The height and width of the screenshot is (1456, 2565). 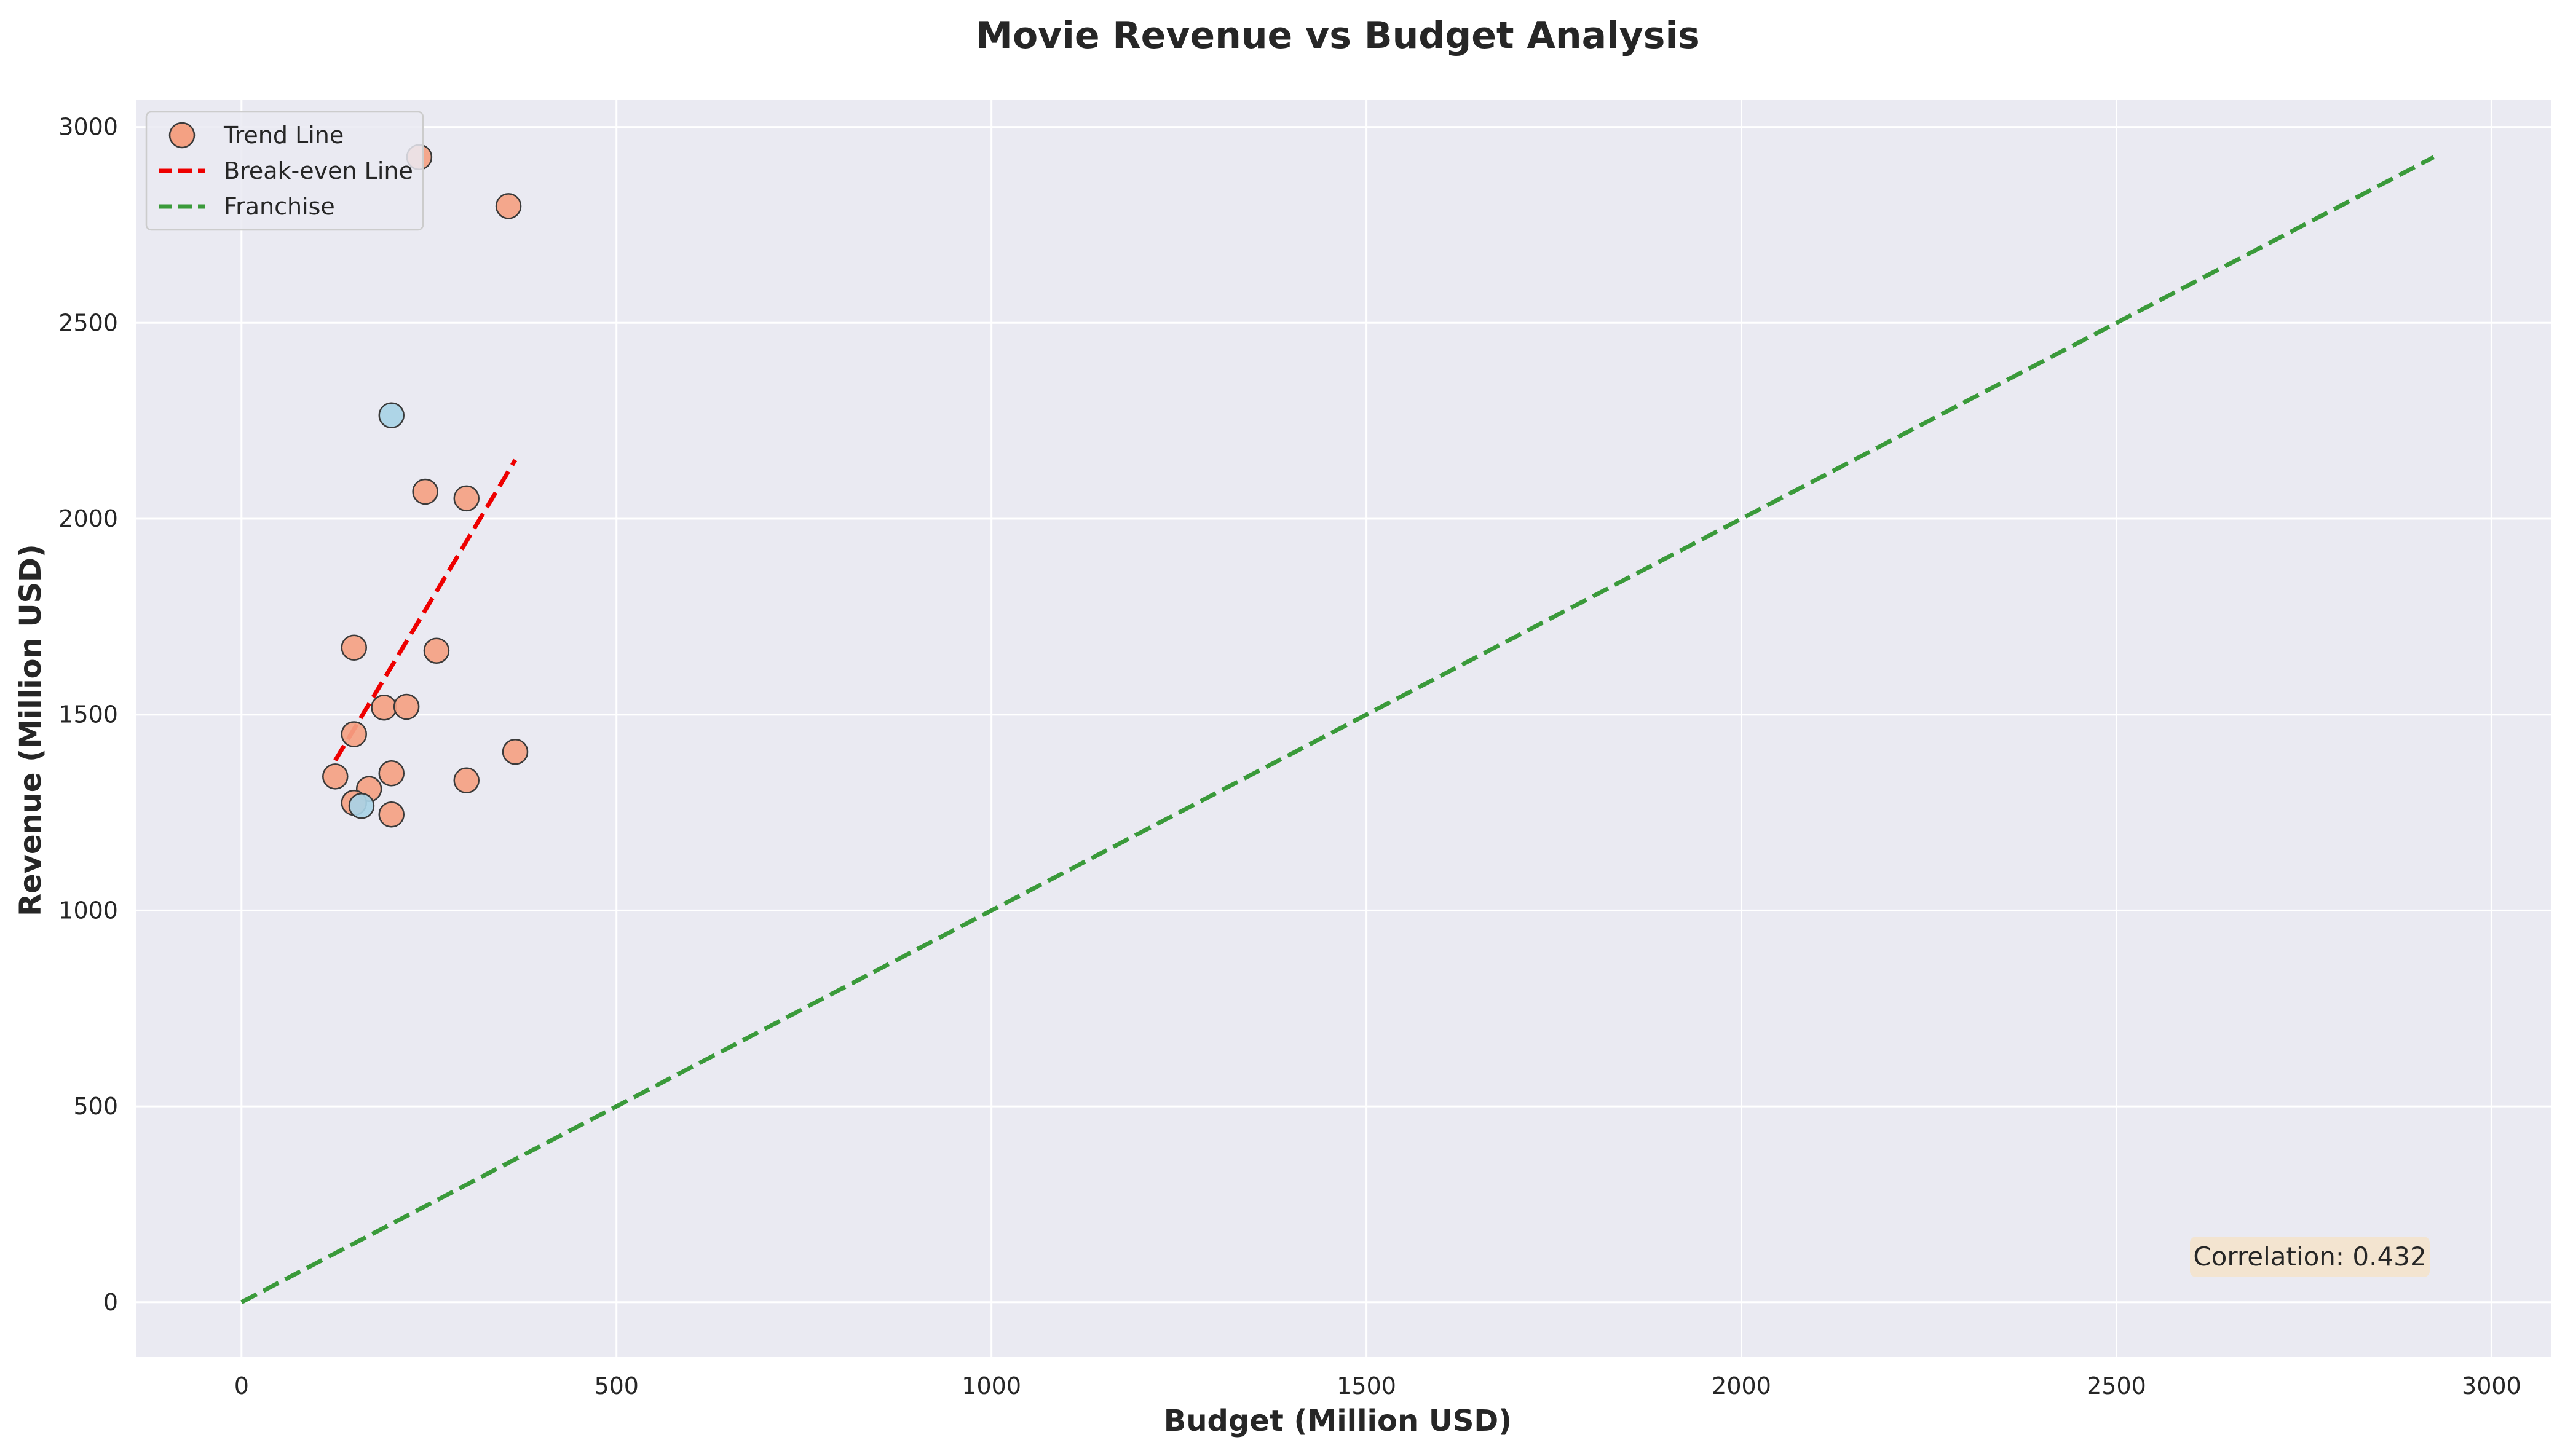 What do you see at coordinates (1338, 1421) in the screenshot?
I see `x-axis-label: Budget (Million USD)` at bounding box center [1338, 1421].